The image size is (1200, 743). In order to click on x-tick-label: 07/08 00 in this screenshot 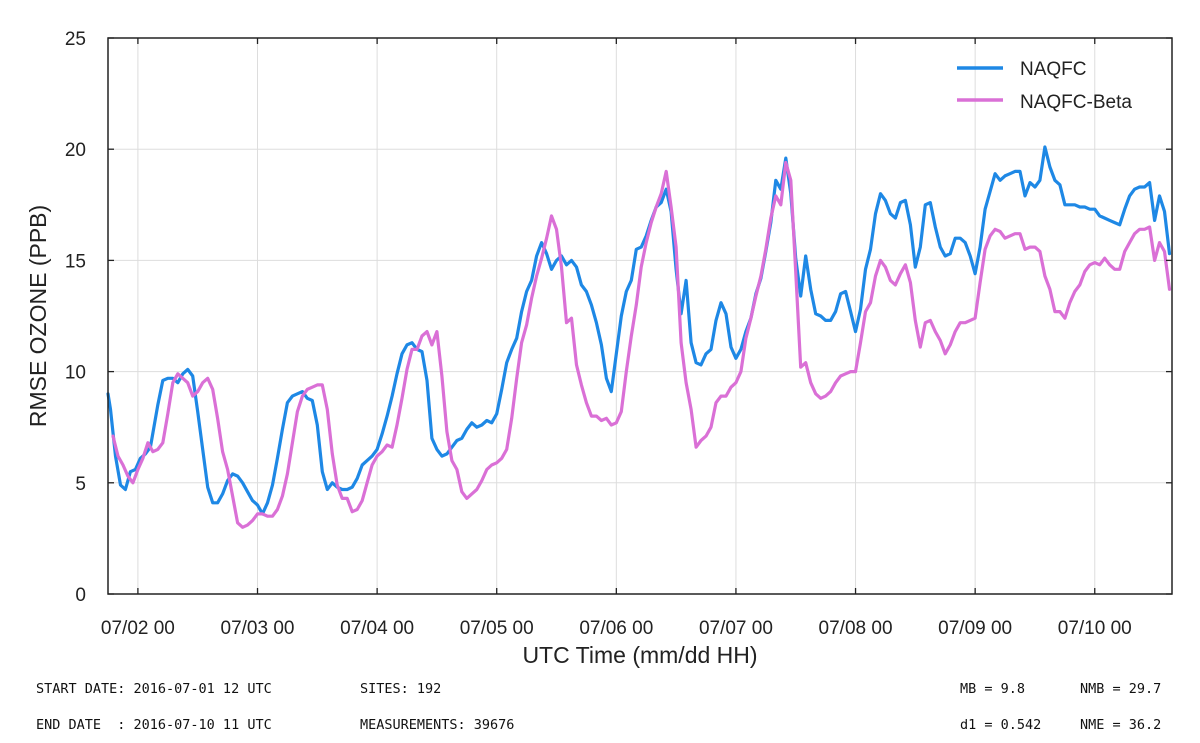, I will do `click(856, 628)`.